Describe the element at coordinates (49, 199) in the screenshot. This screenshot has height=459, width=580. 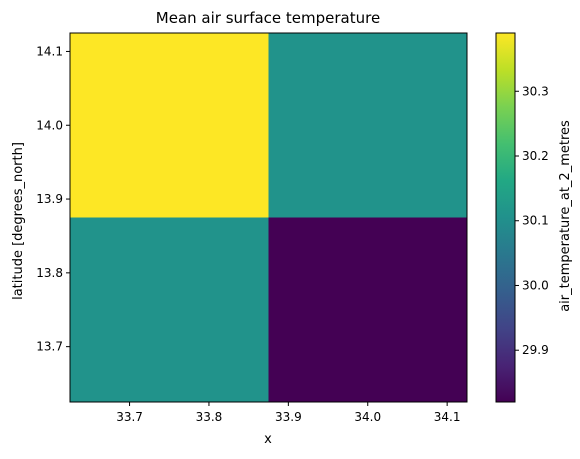
I see `y-tick-label: 13.9` at that location.